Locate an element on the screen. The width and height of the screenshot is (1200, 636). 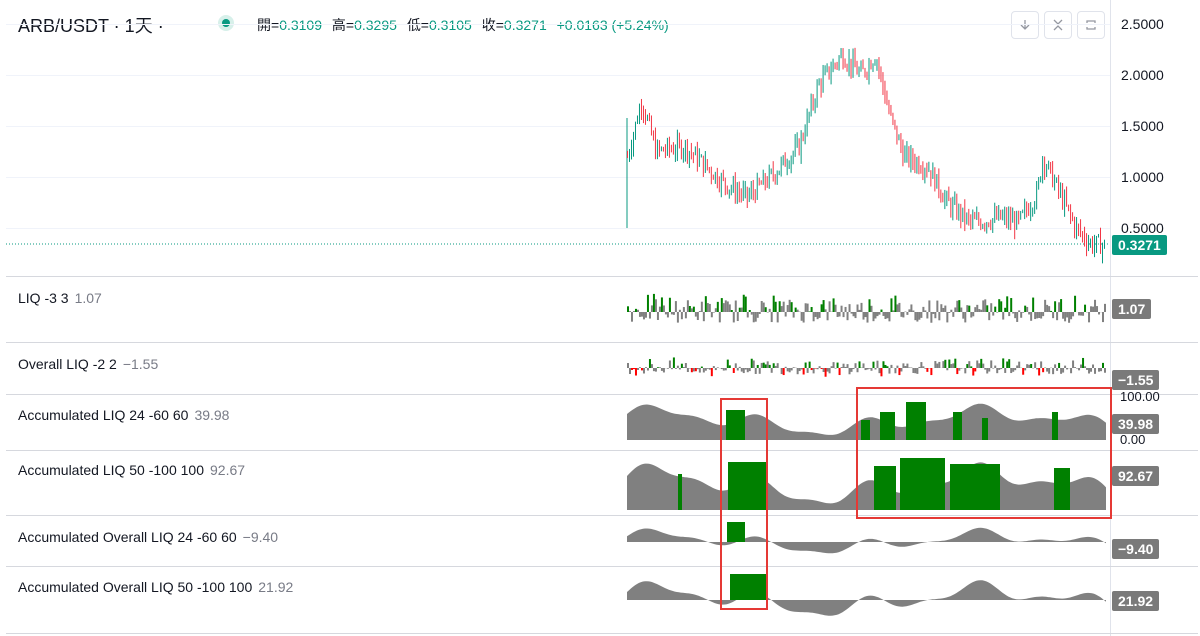
indicator-legend-overall-liq: Overall LIQ -2 2 −1.55 is located at coordinates (88, 364).